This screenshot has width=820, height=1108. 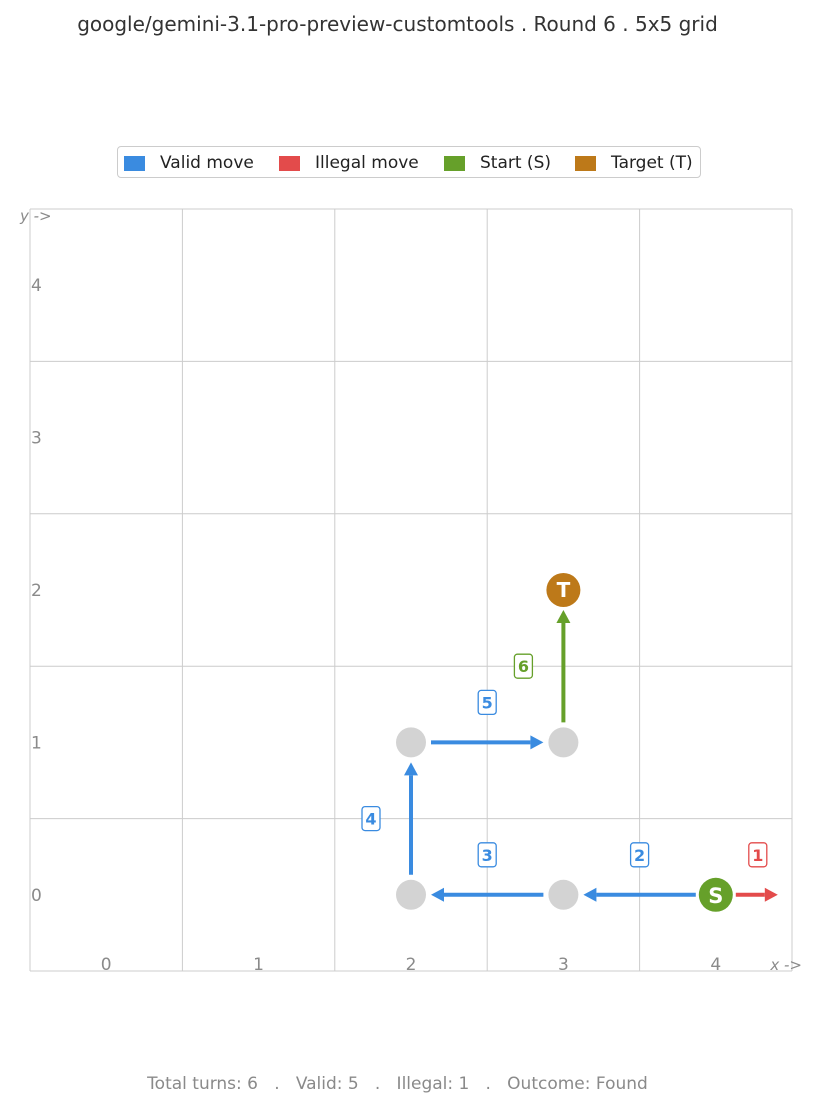 I want to click on x-tick-label: 4, so click(x=715, y=965).